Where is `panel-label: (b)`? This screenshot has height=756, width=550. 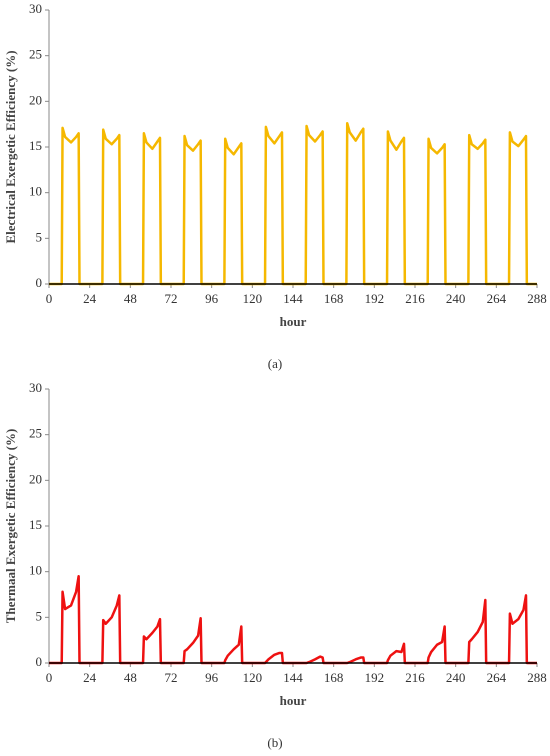
panel-label: (b) is located at coordinates (274, 742).